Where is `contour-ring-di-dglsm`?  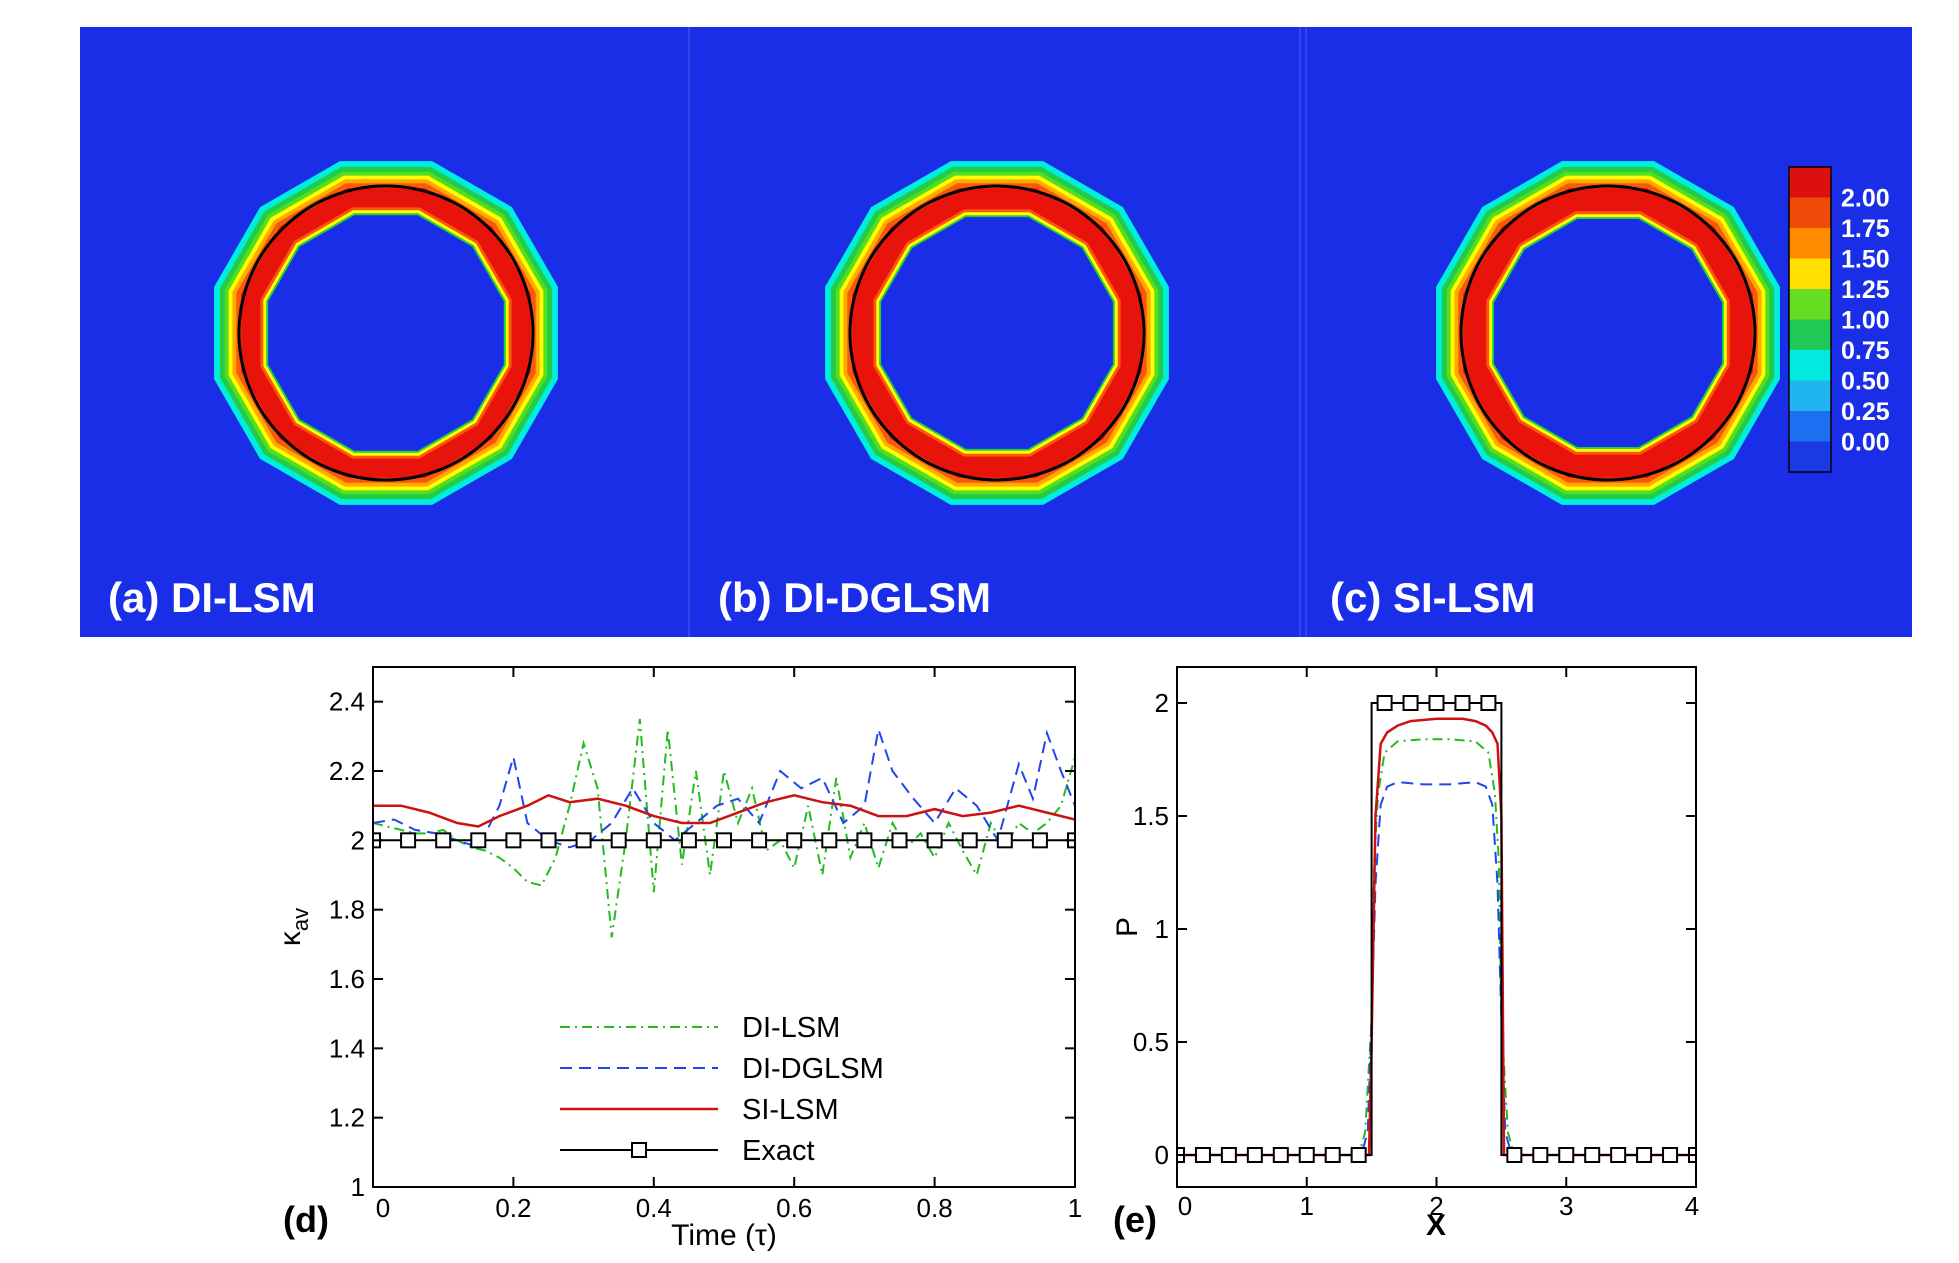
contour-ring-di-dglsm is located at coordinates (997, 333).